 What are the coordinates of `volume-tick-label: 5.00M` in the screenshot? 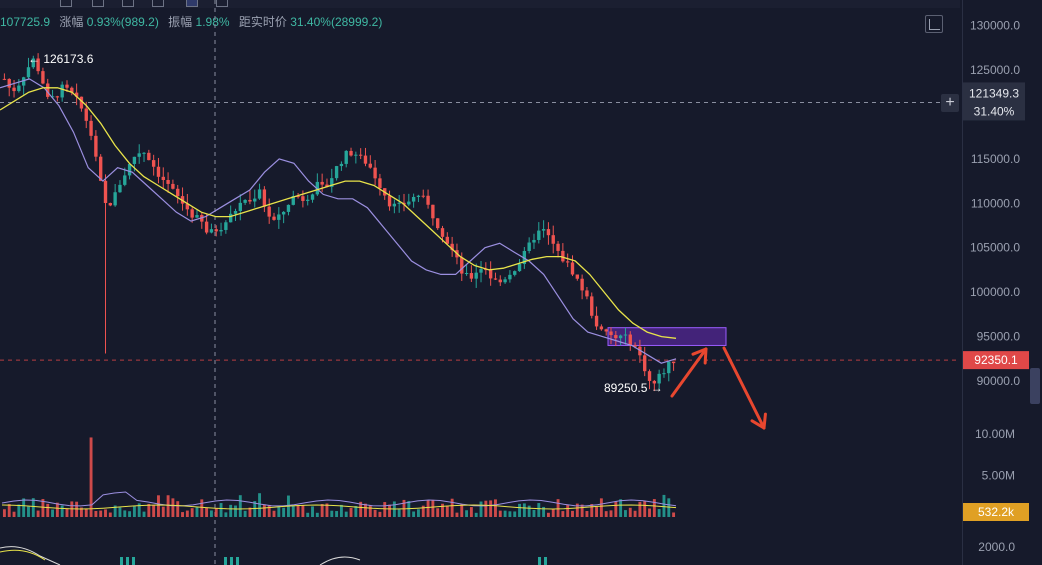 It's located at (998, 476).